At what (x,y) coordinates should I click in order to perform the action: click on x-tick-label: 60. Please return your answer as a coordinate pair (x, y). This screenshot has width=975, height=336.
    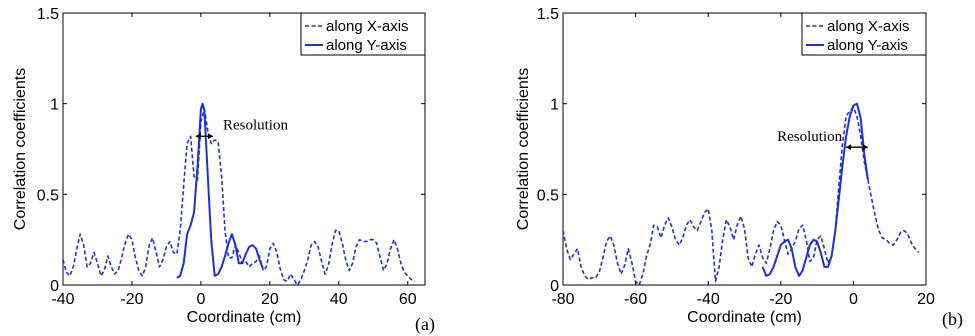
    Looking at the image, I should click on (408, 299).